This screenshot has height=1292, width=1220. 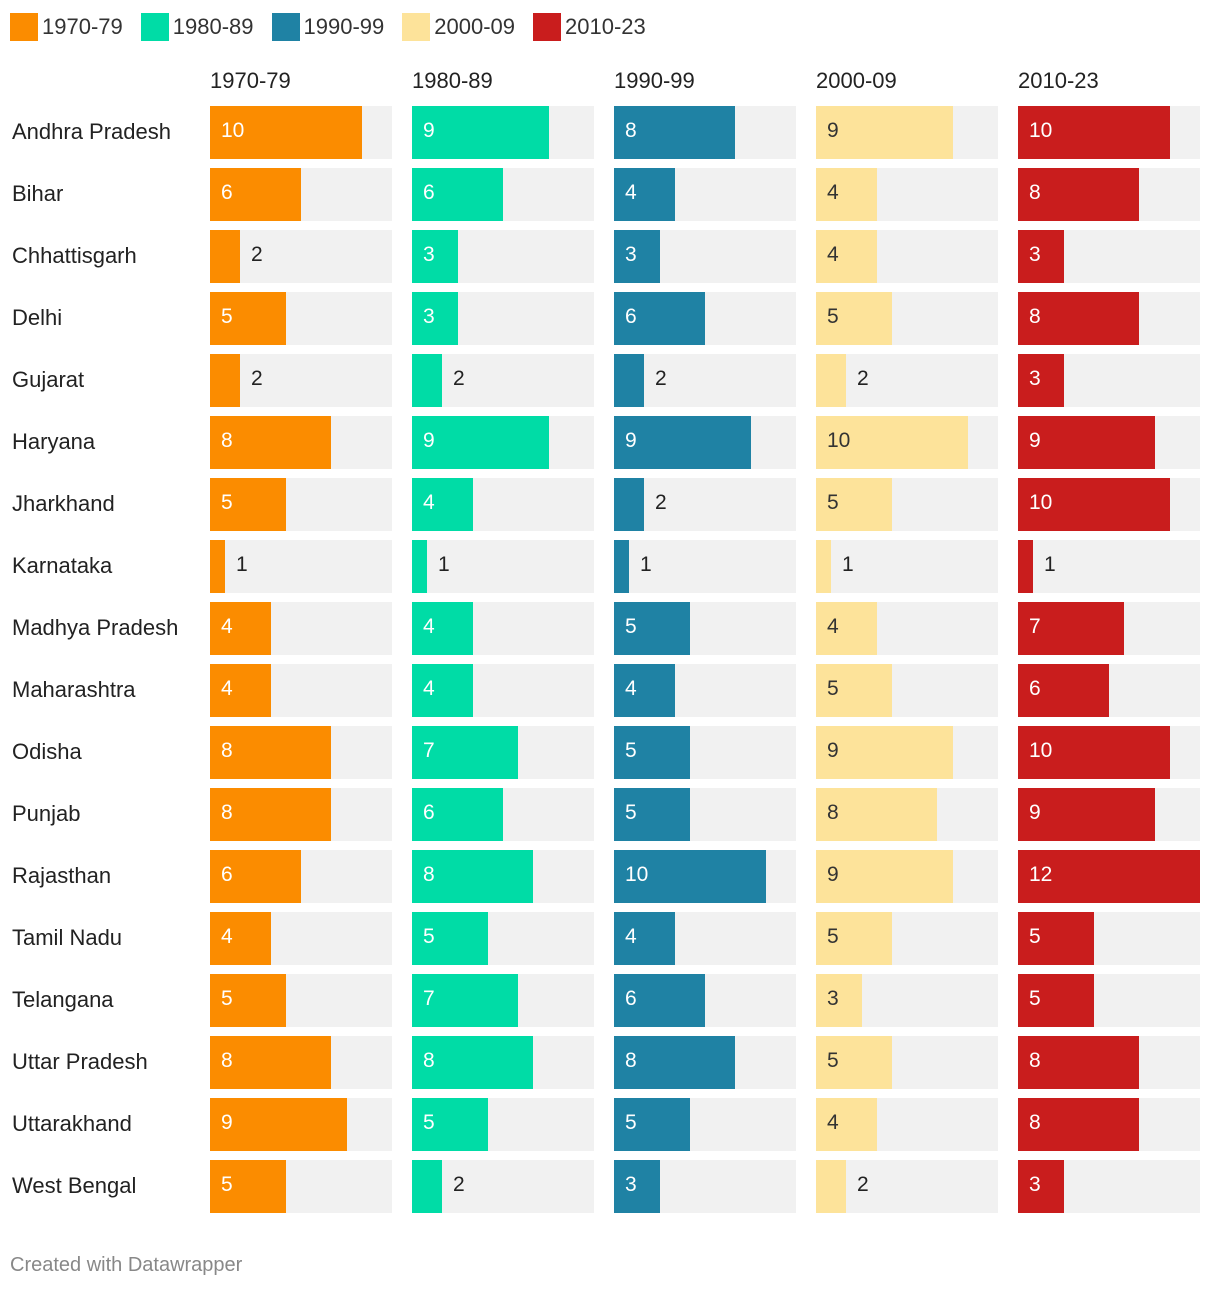 I want to click on column-header: 1990-99, so click(x=654, y=80).